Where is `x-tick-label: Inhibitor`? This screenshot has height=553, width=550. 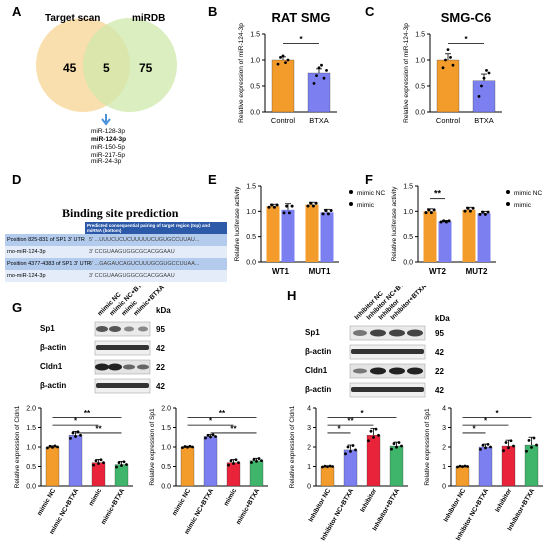 x-tick-label: Inhibitor is located at coordinates (368, 500).